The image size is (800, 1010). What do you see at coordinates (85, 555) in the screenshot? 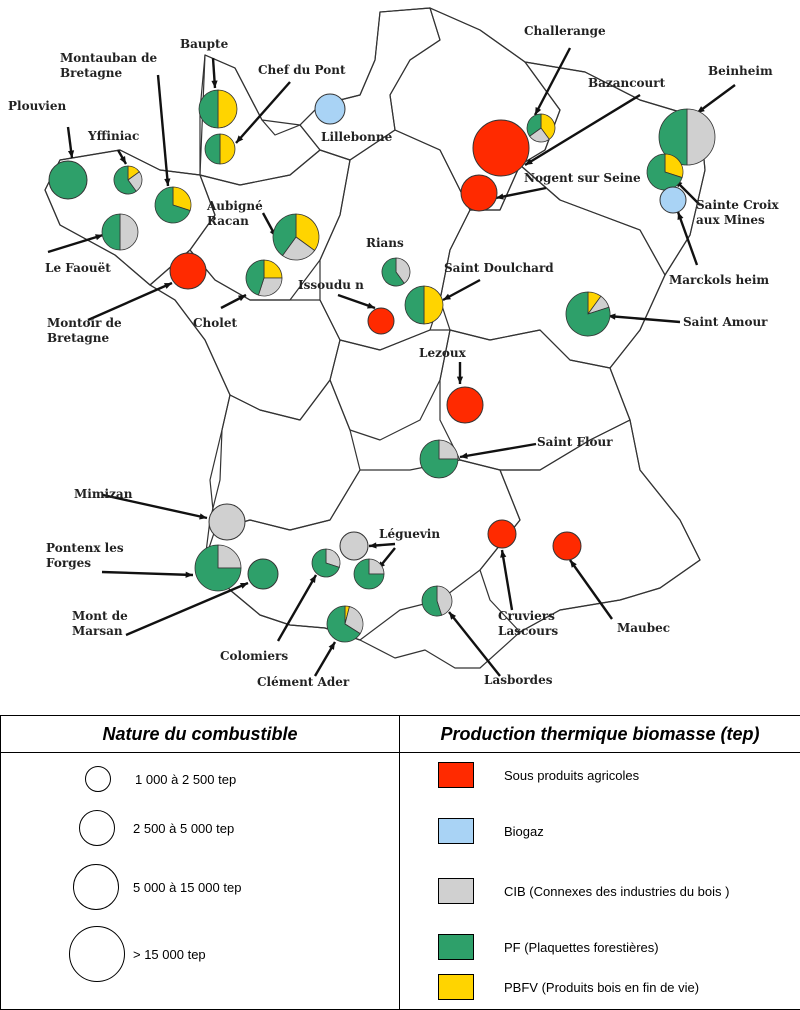
I see `site-label: Pontenx les Forges` at bounding box center [85, 555].